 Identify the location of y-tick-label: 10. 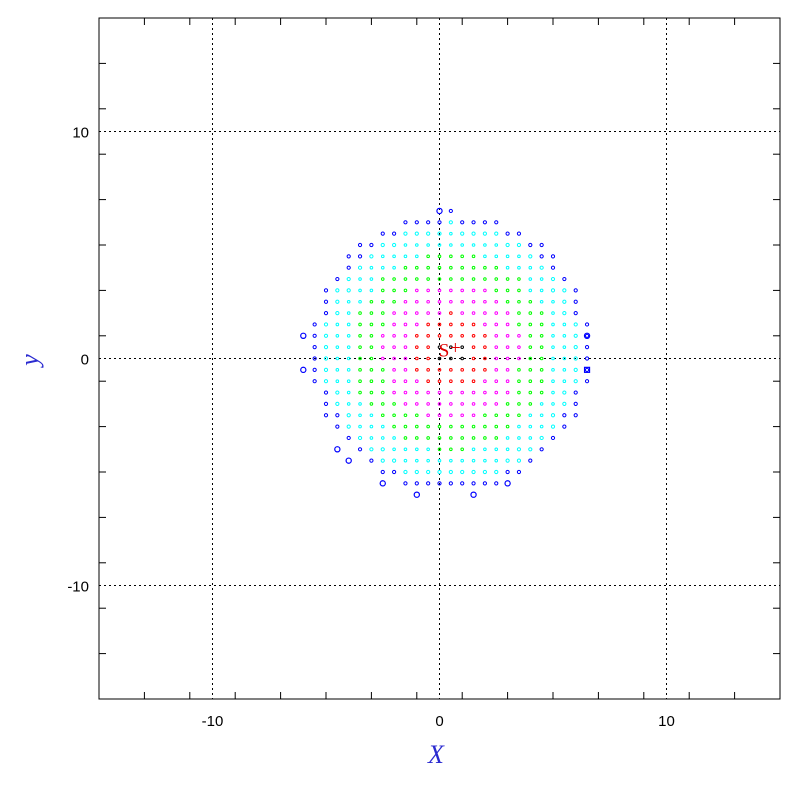
(80, 133).